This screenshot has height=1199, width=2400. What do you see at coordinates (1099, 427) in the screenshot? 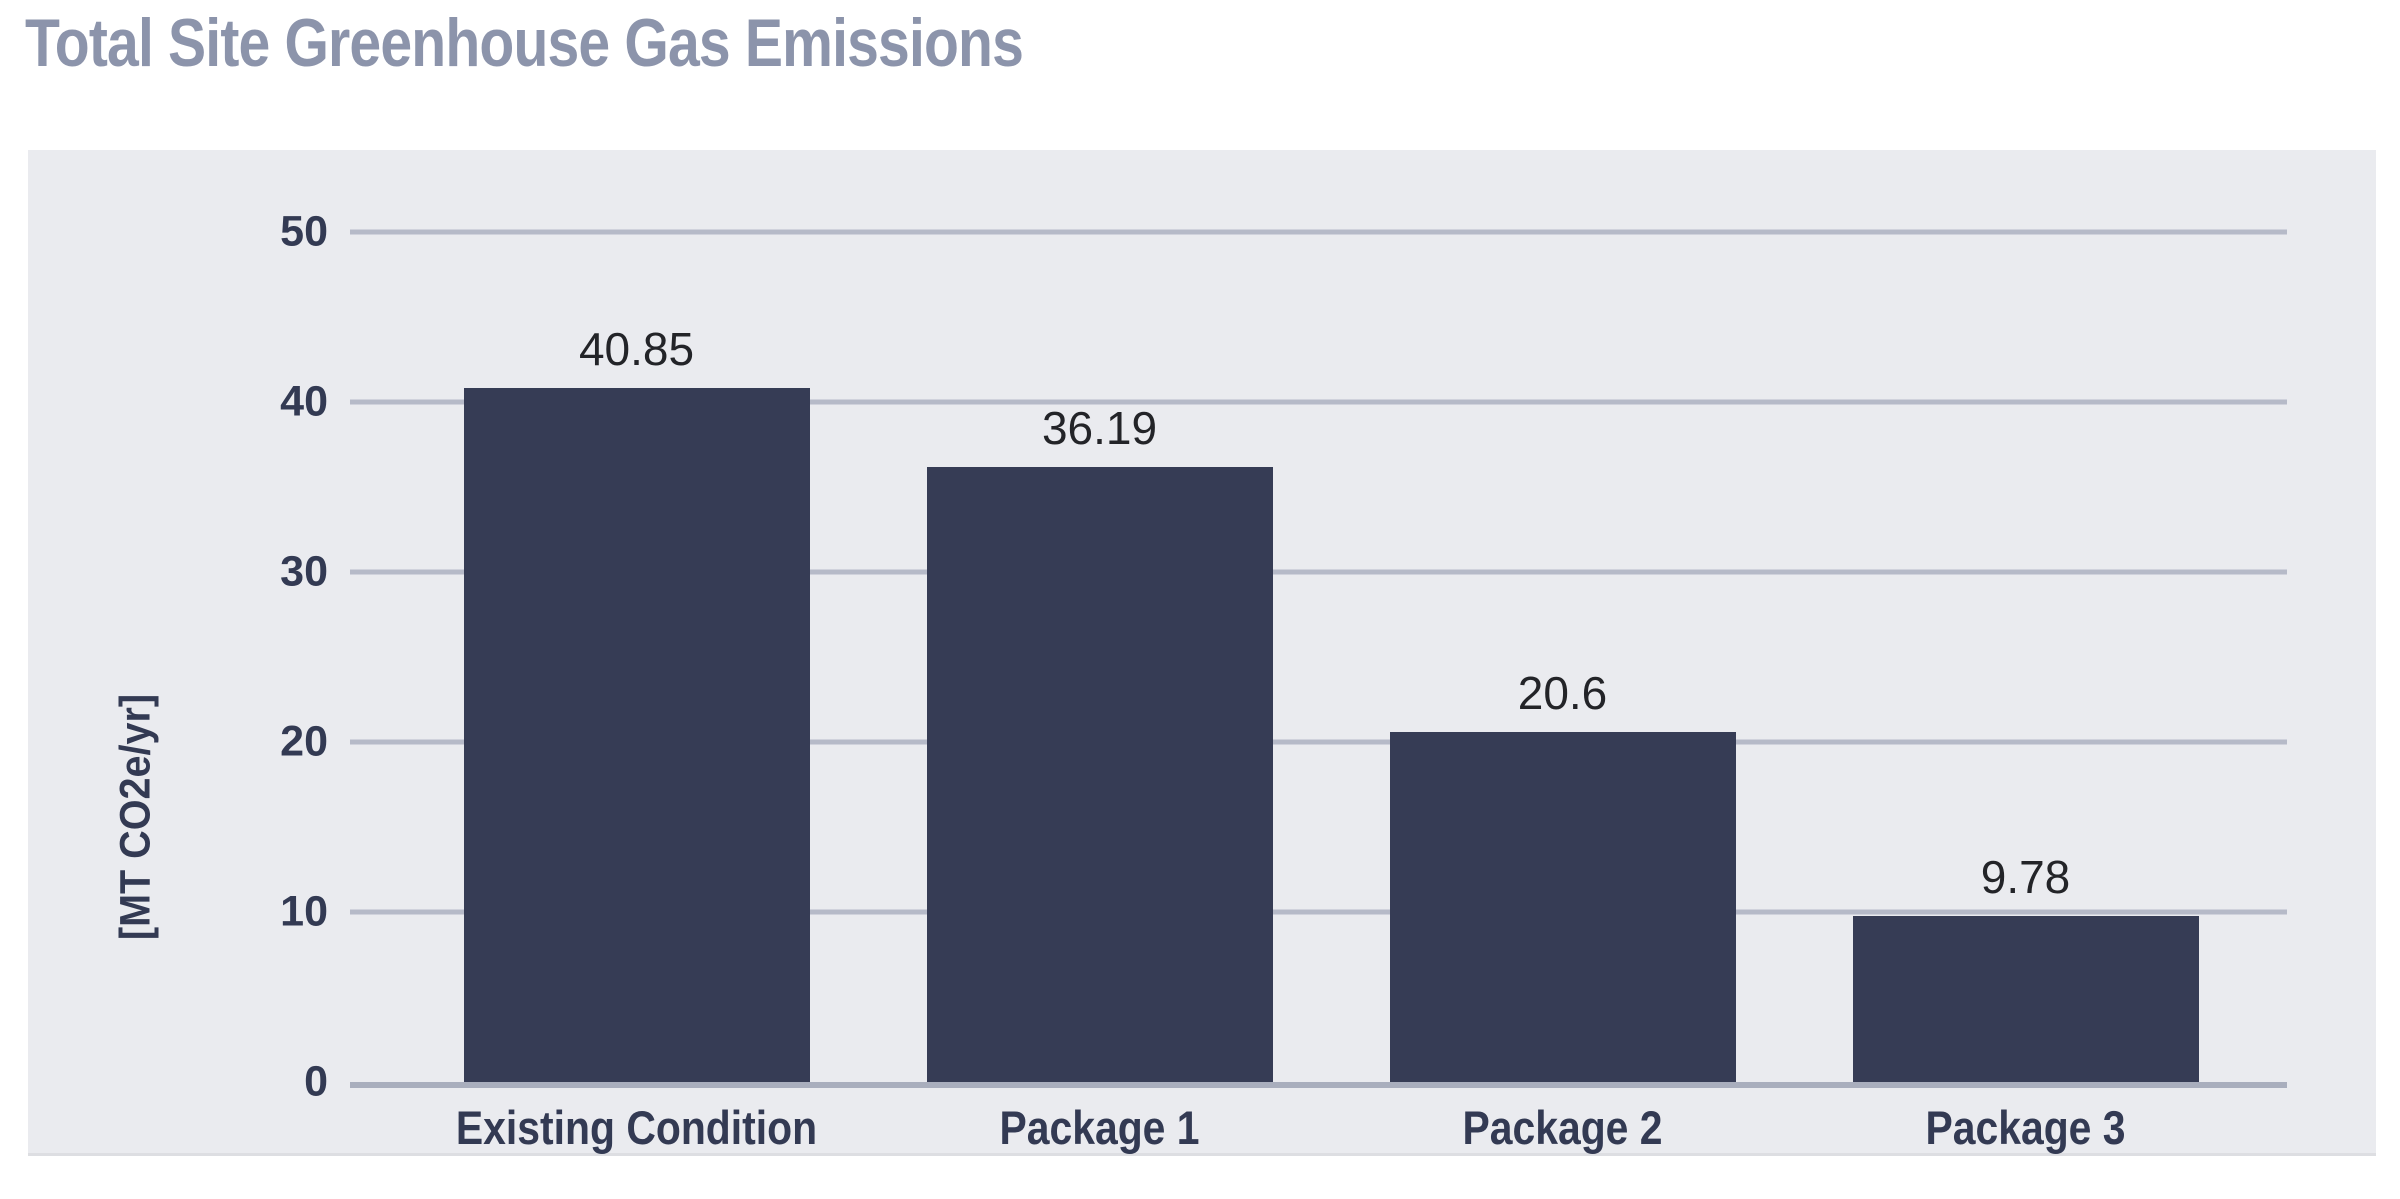
I see `bar-value-label: 36.19` at bounding box center [1099, 427].